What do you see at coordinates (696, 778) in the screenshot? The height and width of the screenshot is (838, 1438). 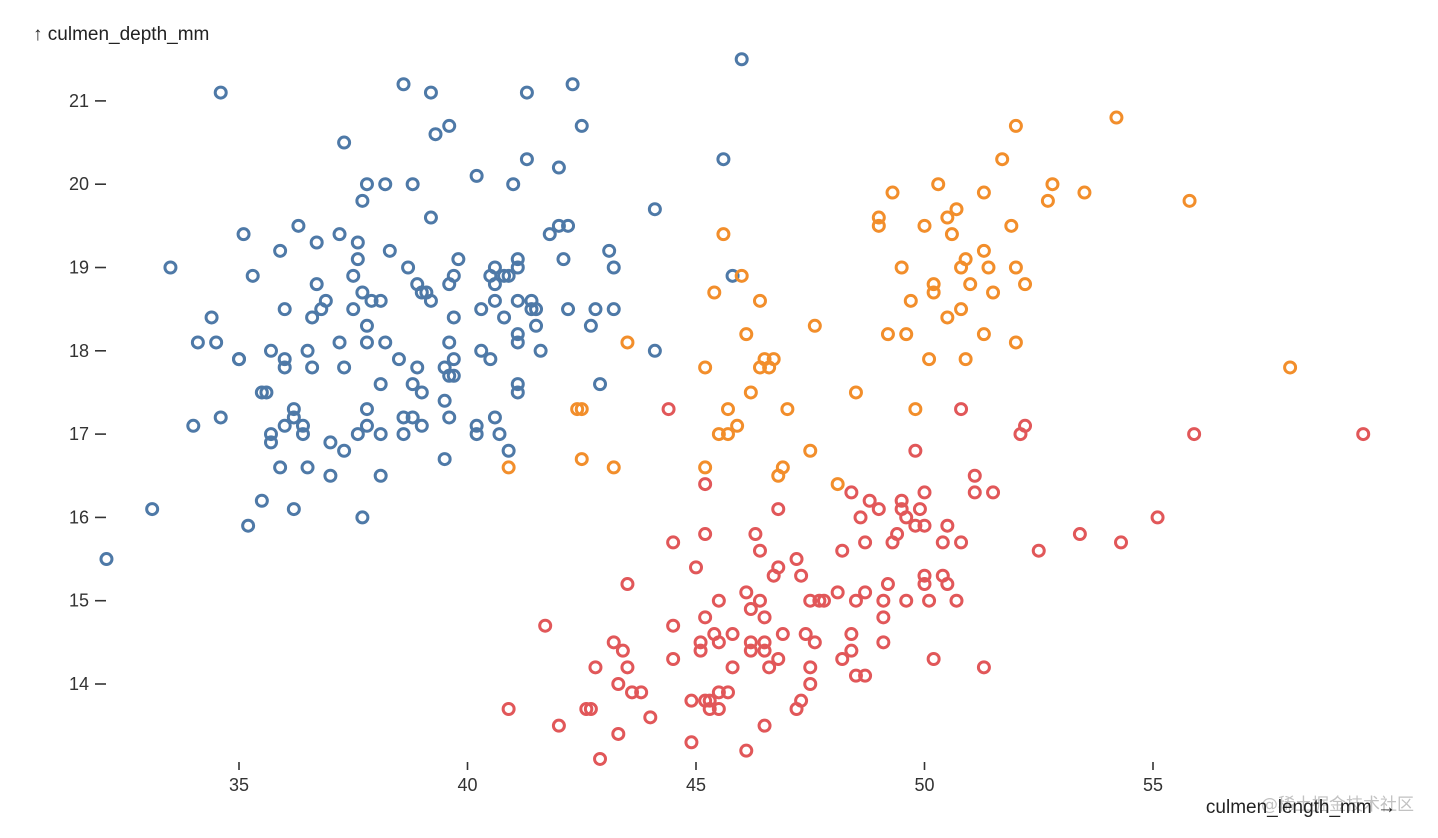 I see `x-axis: 35 40 45 50 55` at bounding box center [696, 778].